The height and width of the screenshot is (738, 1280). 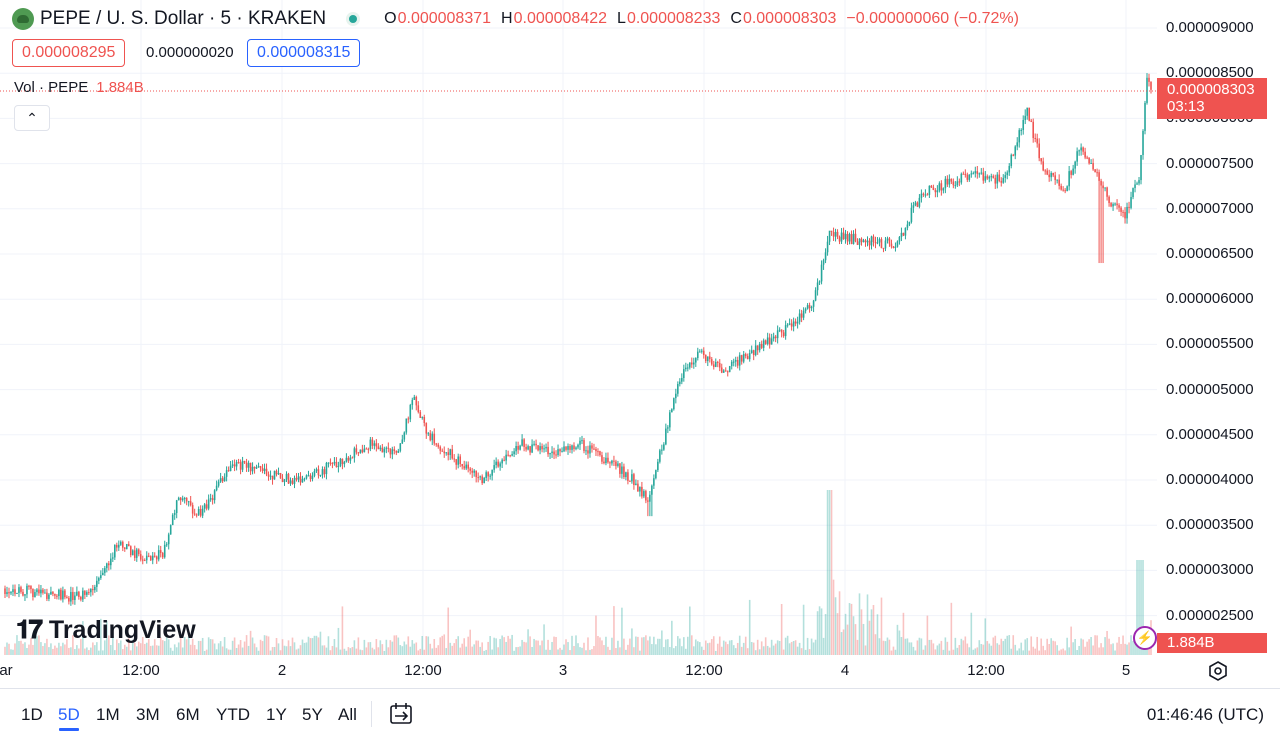 I want to click on market-open-dot-icon, so click(x=353, y=19).